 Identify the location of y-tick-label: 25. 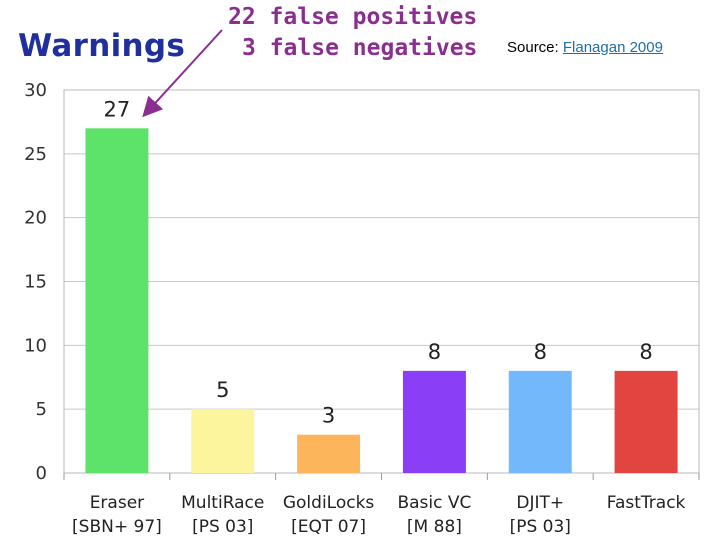
(35, 154).